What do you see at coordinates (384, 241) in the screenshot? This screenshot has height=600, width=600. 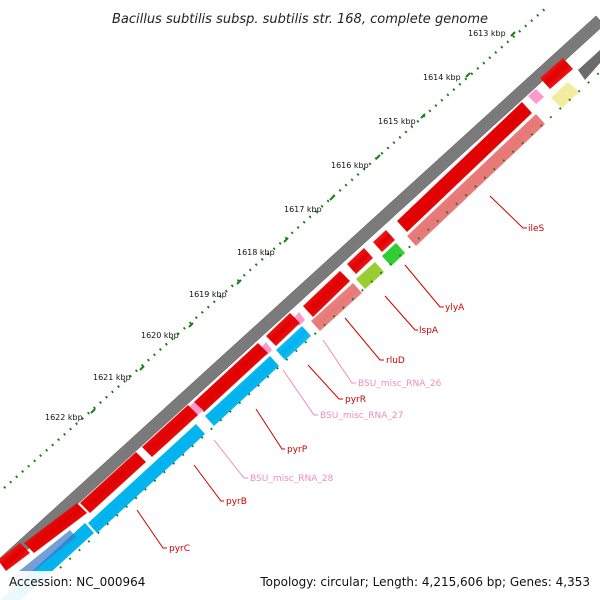 I see `feature-forward-a` at bounding box center [384, 241].